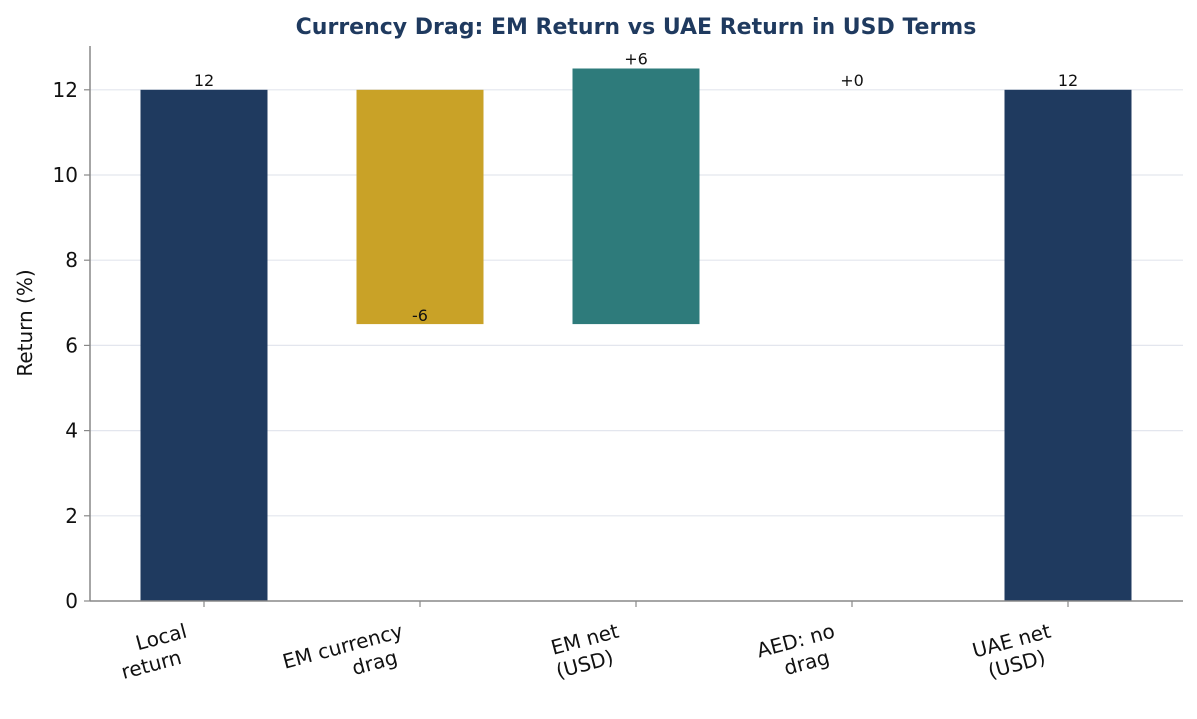  I want to click on x-tick-label: AED: nodrag, so click(798, 652).